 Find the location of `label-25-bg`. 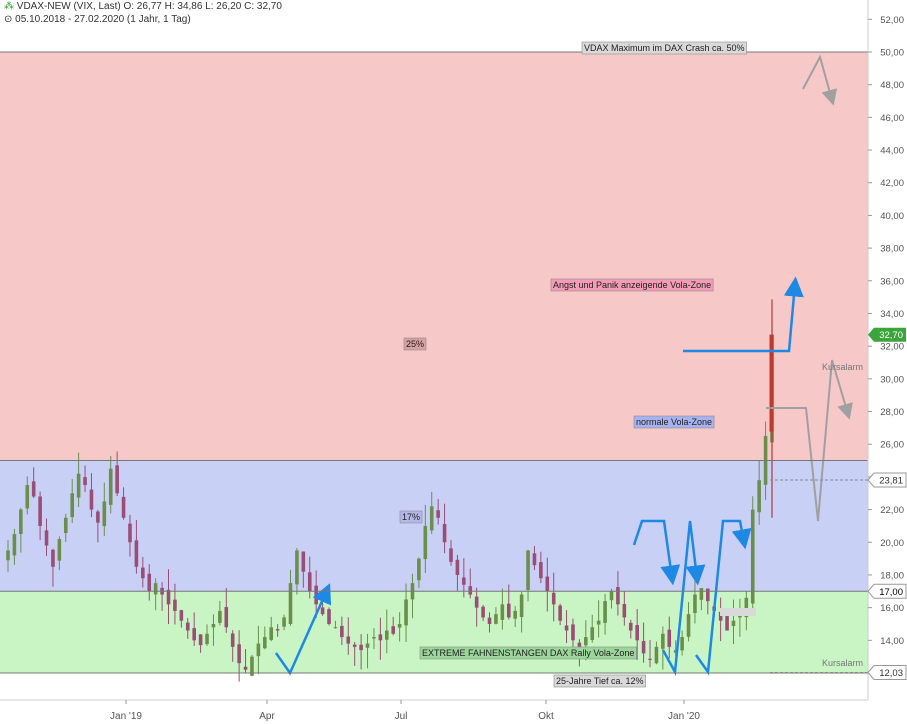

label-25-bg is located at coordinates (415, 344).